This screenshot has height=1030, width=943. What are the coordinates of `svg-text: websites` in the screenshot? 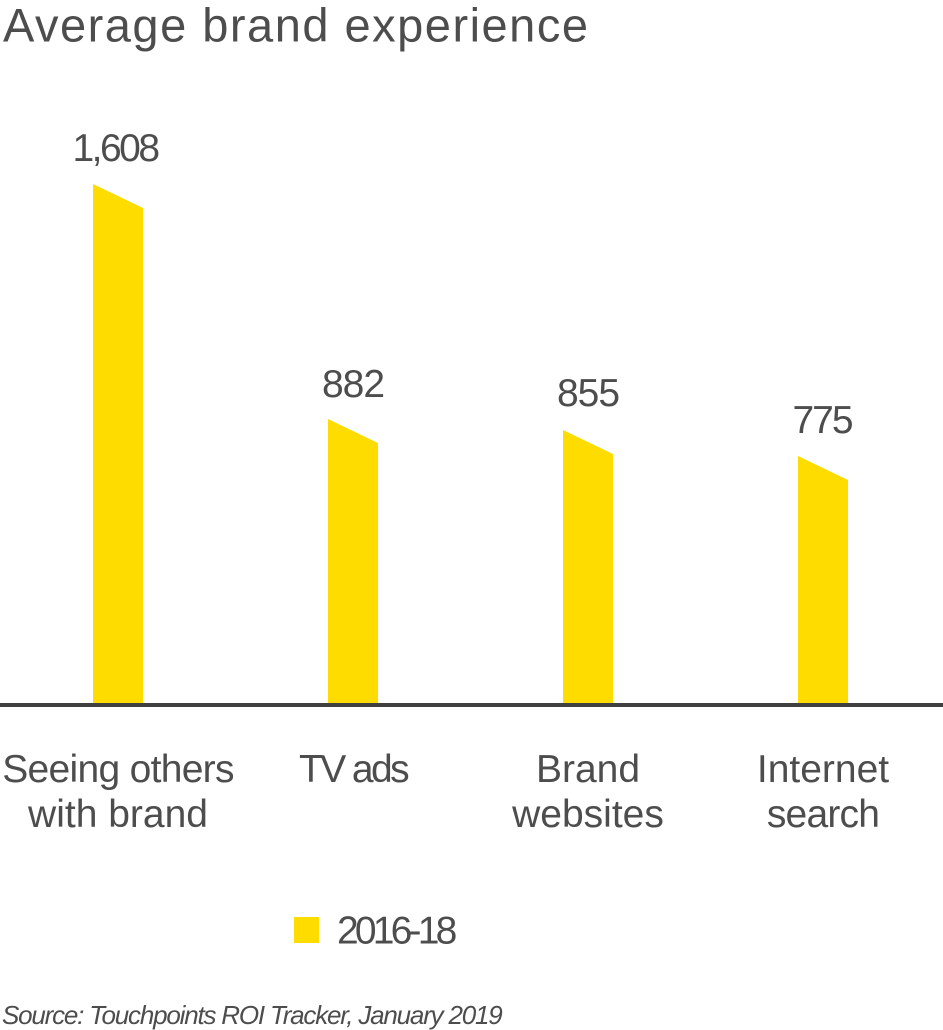 It's located at (587, 814).